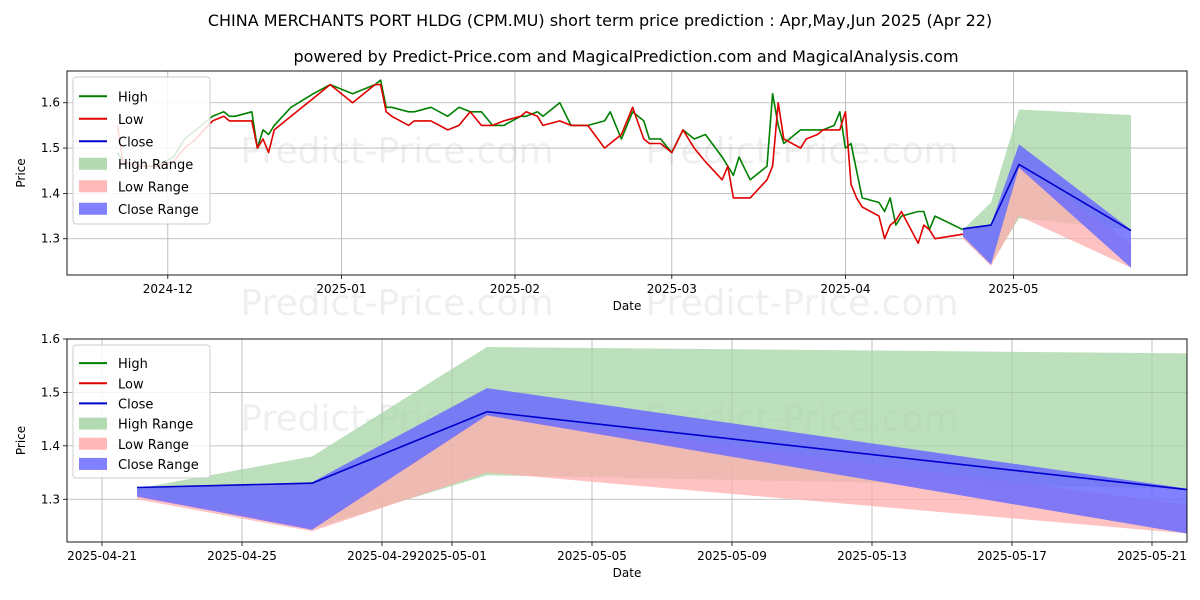  What do you see at coordinates (872, 556) in the screenshot?
I see `x-tick-label: 2025-05-13` at bounding box center [872, 556].